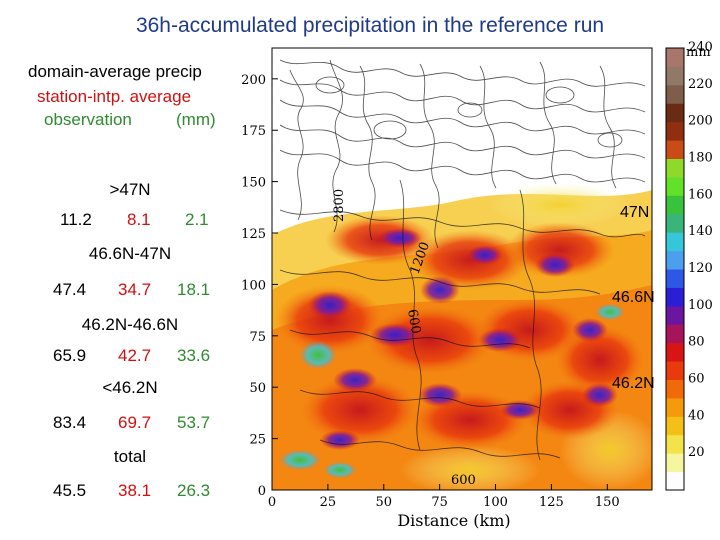 The image size is (720, 540). Describe the element at coordinates (130, 253) in the screenshot. I see `region-header-2: 46.6N-47N` at that location.